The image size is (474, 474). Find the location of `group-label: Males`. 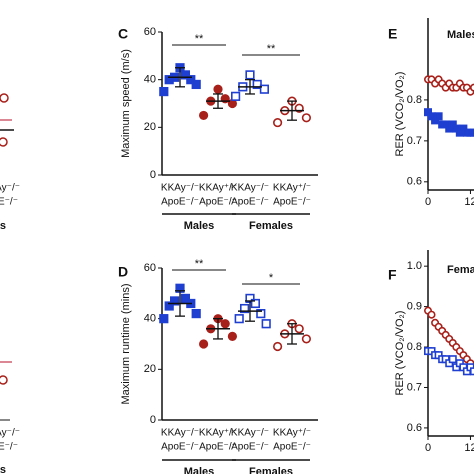

group-label: Males is located at coordinates (199, 226).